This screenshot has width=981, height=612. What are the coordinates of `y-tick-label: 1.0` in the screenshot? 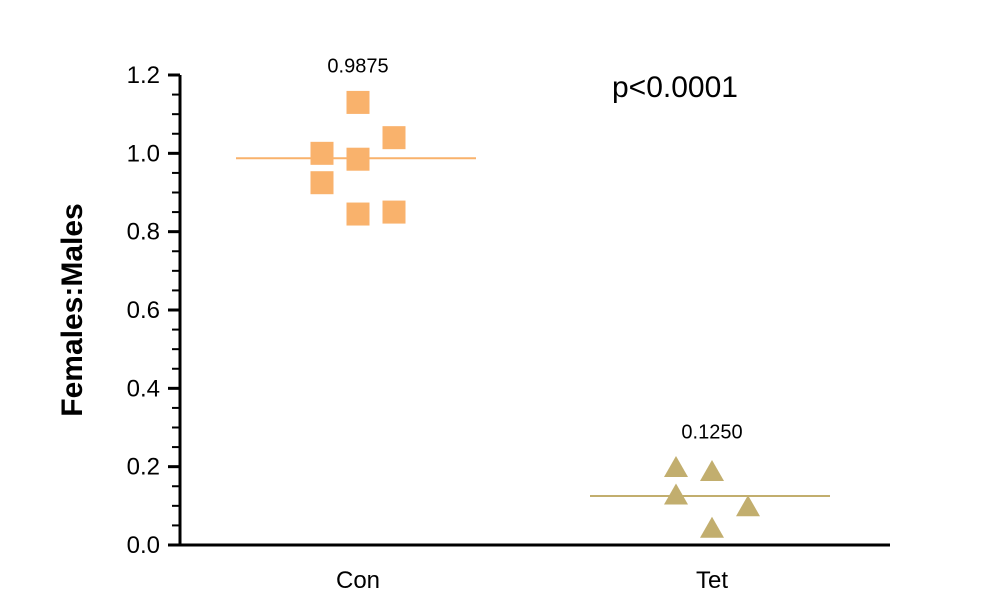 It's located at (143, 153).